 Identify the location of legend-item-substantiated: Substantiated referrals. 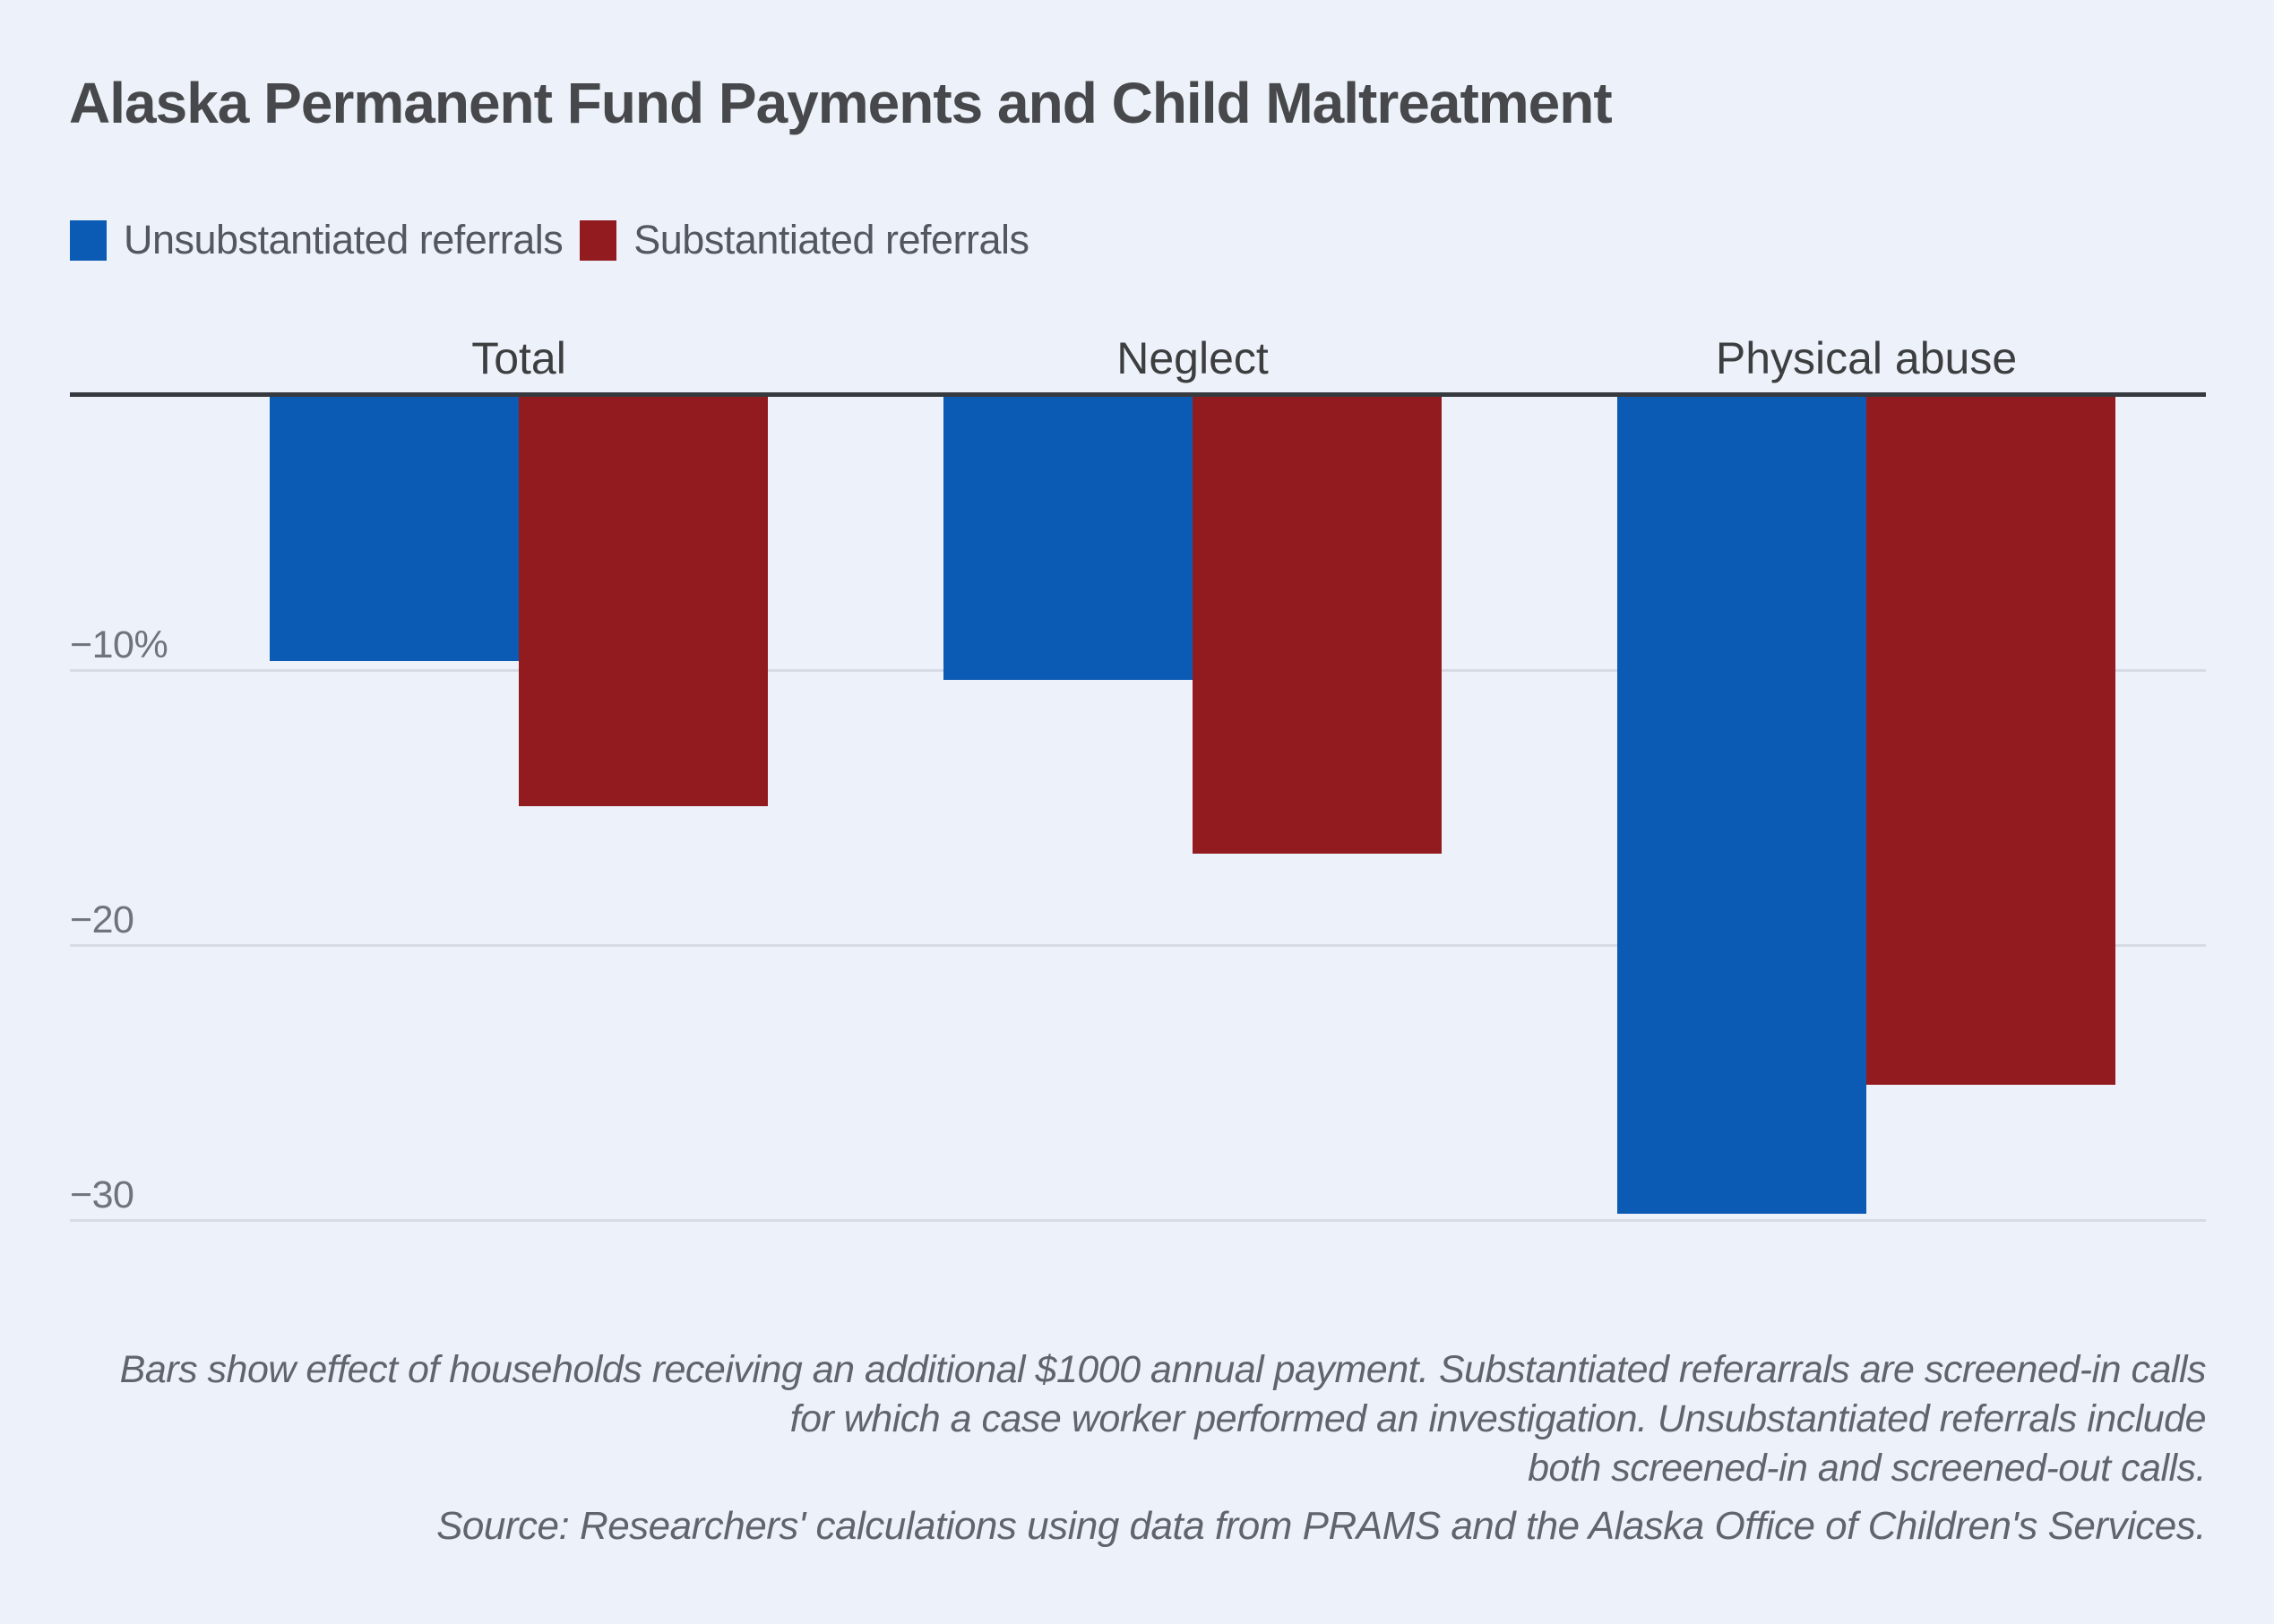
(804, 240).